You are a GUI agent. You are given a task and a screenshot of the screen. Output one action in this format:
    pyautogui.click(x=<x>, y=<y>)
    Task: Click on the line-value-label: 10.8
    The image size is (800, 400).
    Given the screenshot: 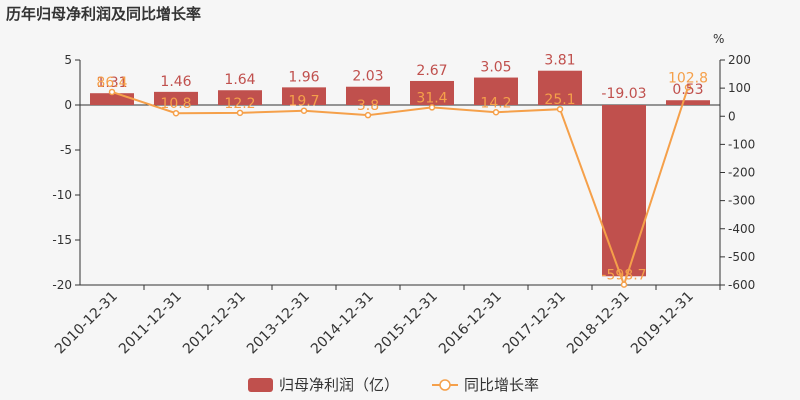 What is the action you would take?
    pyautogui.click(x=175, y=104)
    